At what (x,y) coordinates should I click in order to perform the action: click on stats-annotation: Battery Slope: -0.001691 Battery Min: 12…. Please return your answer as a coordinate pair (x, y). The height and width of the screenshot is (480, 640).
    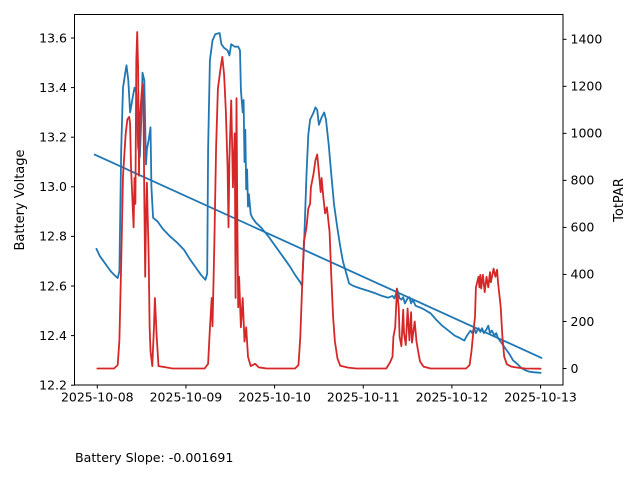
    Looking at the image, I should click on (212, 449).